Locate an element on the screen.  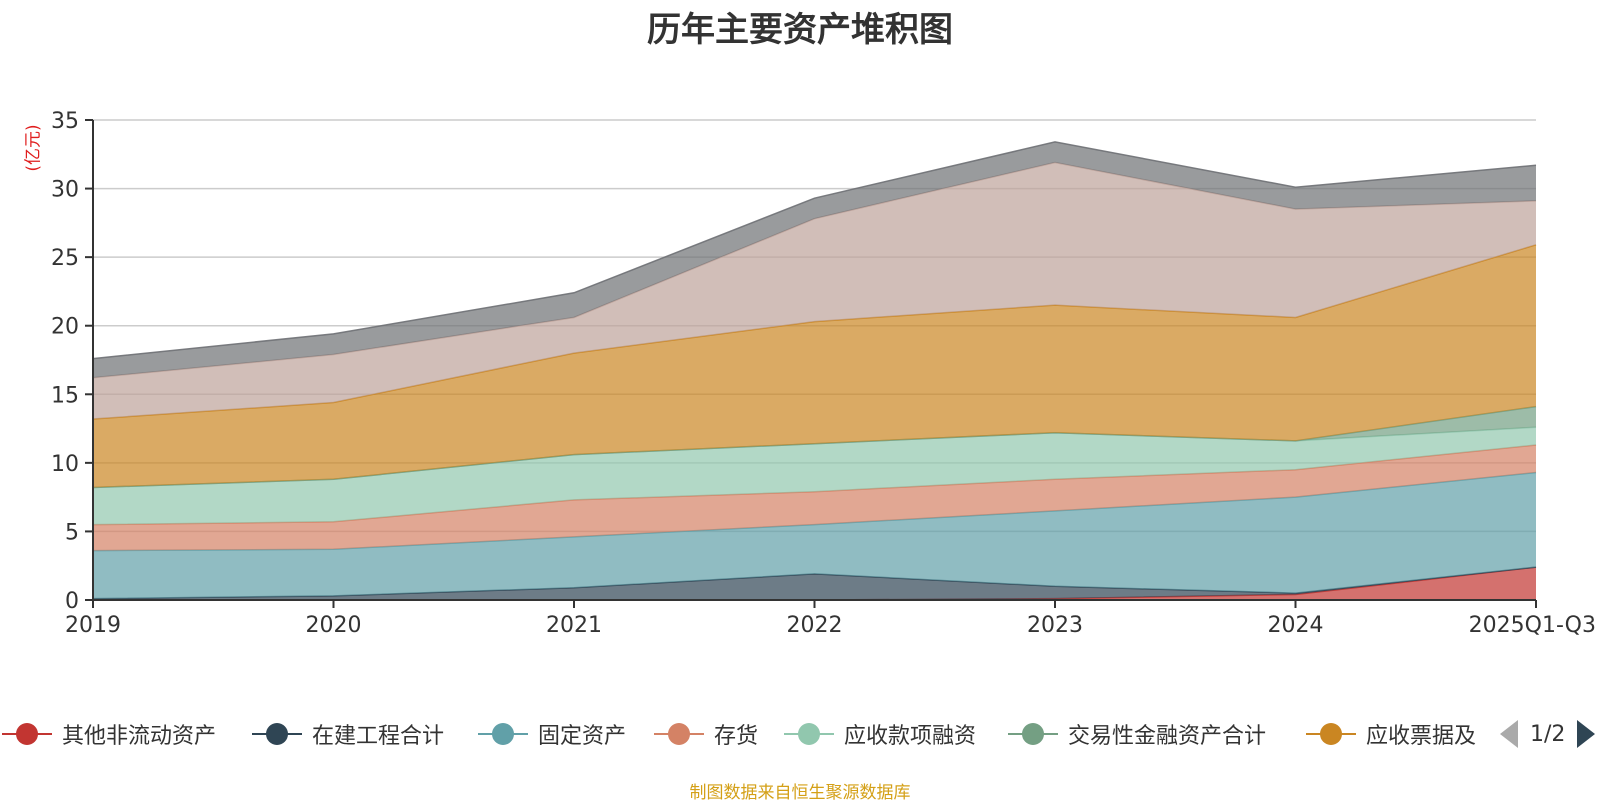
y-tick-label: 10 is located at coordinates (65, 464).